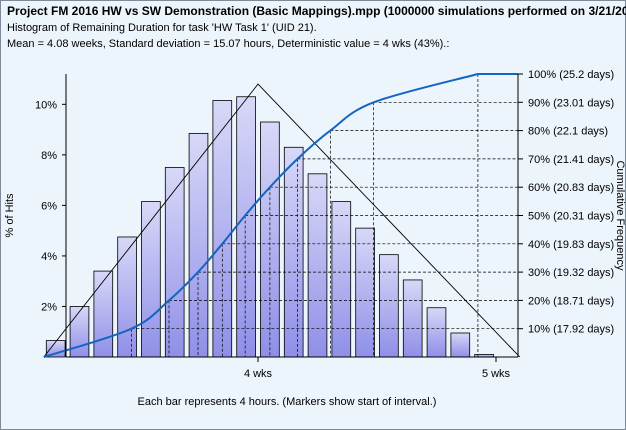 The height and width of the screenshot is (430, 626). I want to click on x-tick-label: 5 wks, so click(496, 374).